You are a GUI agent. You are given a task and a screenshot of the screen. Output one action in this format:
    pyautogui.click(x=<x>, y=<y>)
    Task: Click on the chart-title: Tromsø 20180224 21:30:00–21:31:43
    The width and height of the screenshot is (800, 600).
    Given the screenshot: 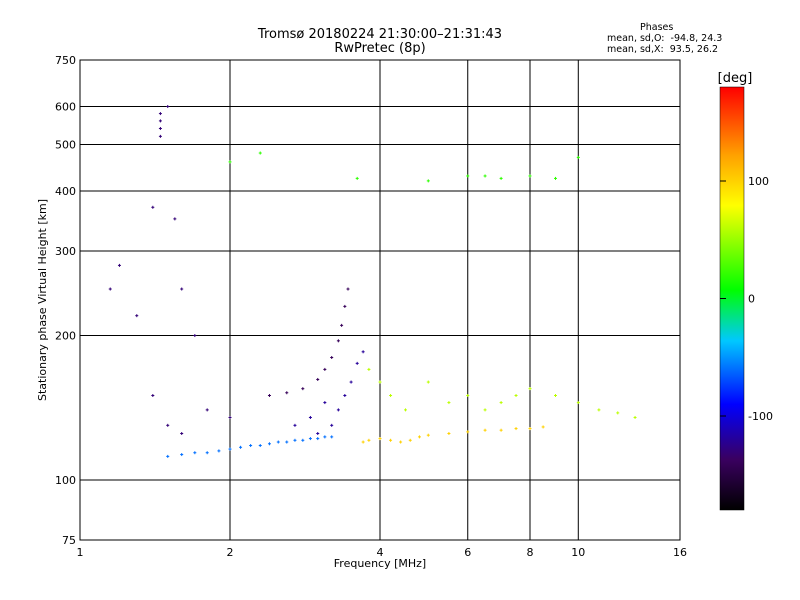 What is the action you would take?
    pyautogui.click(x=380, y=34)
    